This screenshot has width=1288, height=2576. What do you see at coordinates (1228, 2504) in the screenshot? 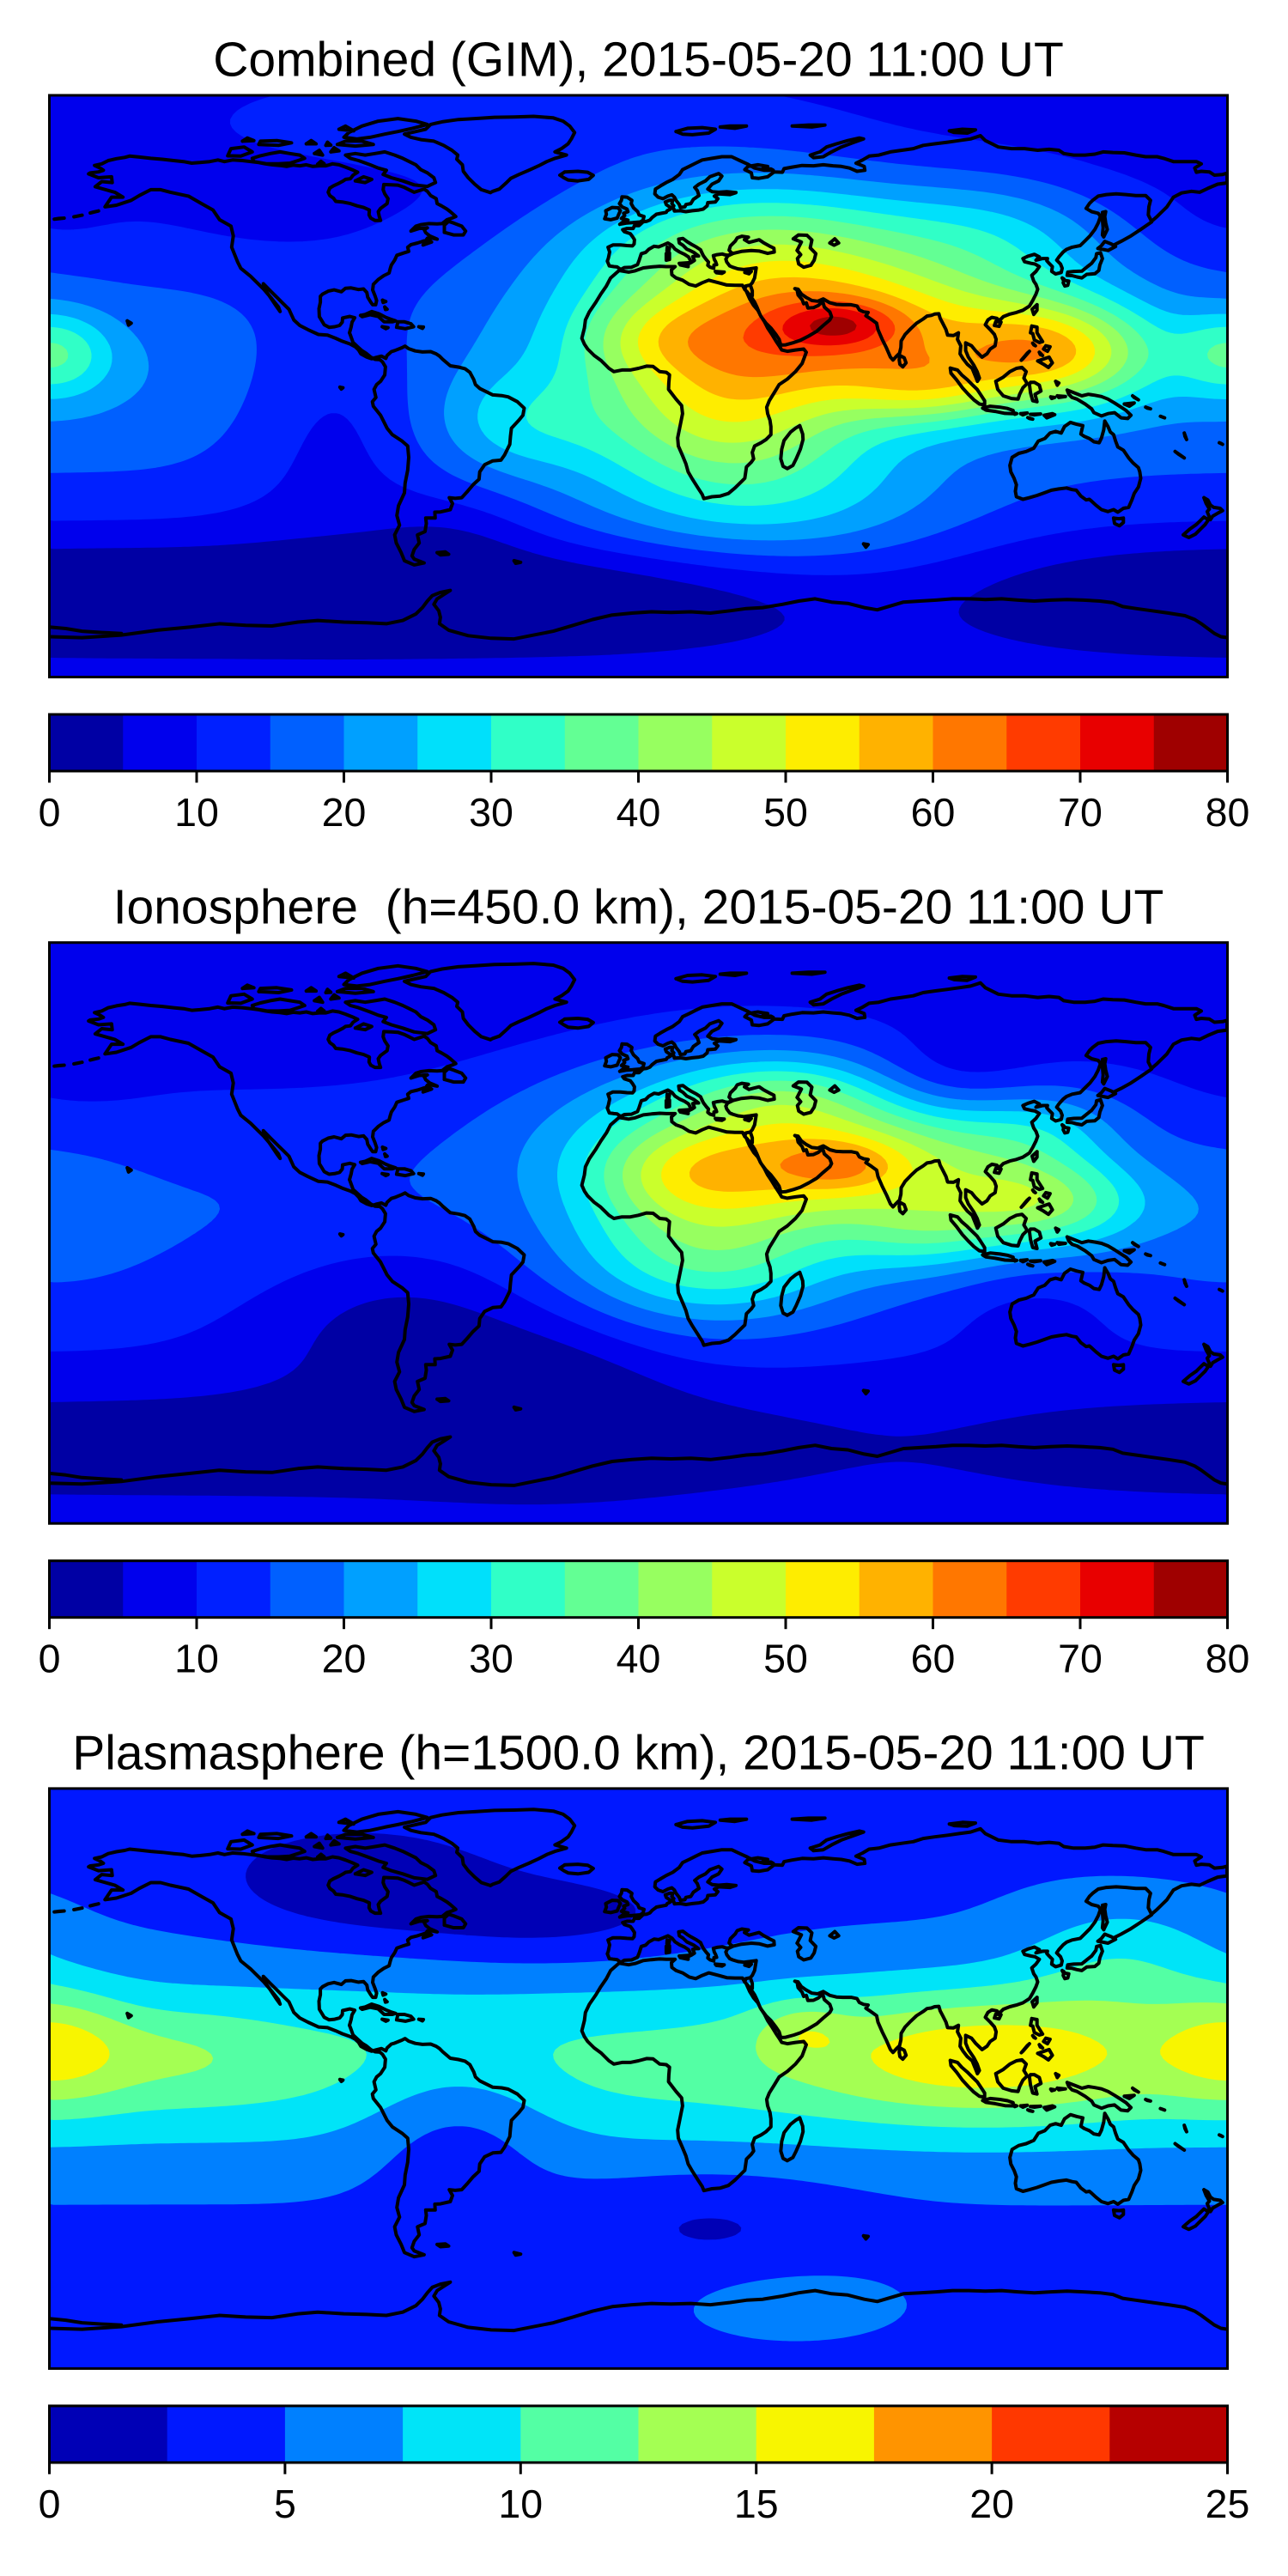
I see `svg-text: 25` at bounding box center [1228, 2504].